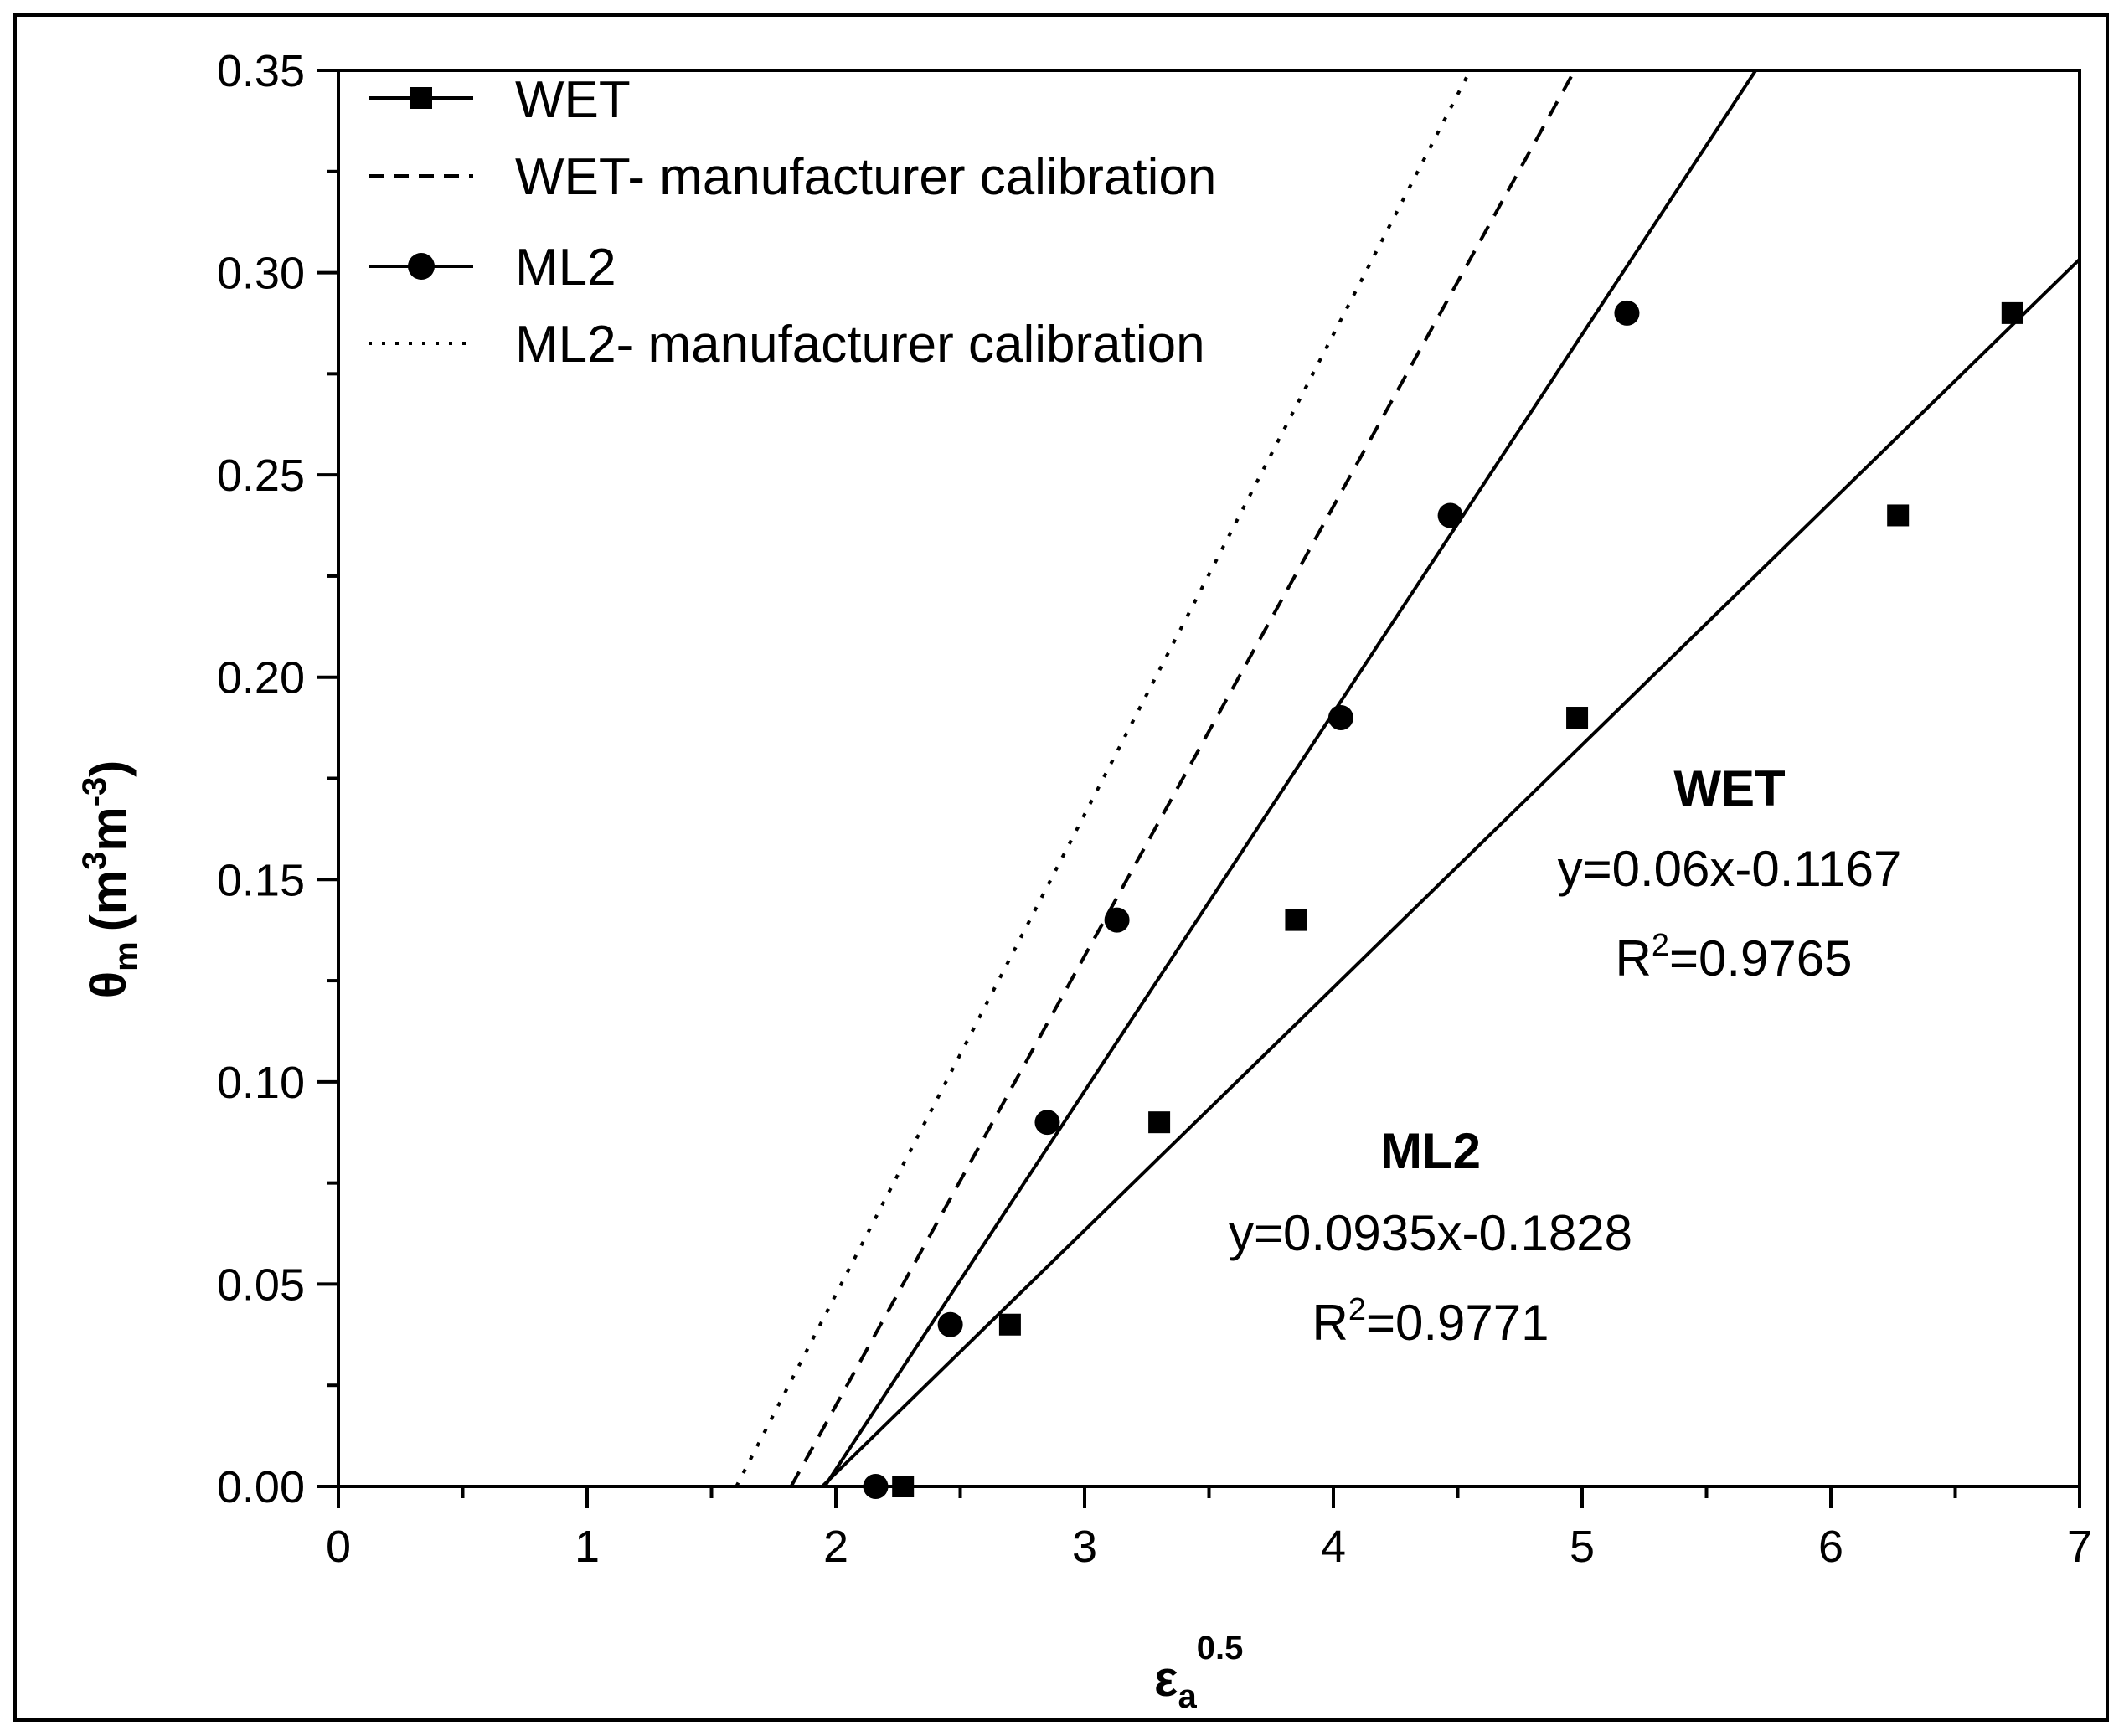 The width and height of the screenshot is (2124, 1736). Describe the element at coordinates (1582, 1547) in the screenshot. I see `x-tick-label: 5` at that location.